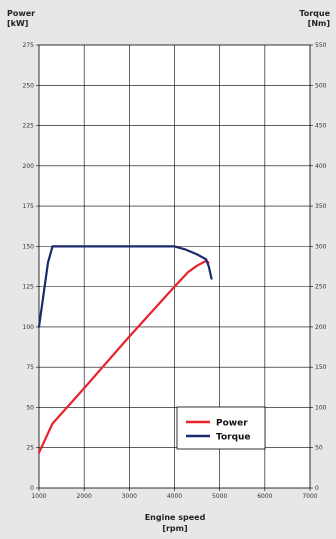 The width and height of the screenshot is (336, 539). I want to click on left-axis-title-line1: Power, so click(21, 13).